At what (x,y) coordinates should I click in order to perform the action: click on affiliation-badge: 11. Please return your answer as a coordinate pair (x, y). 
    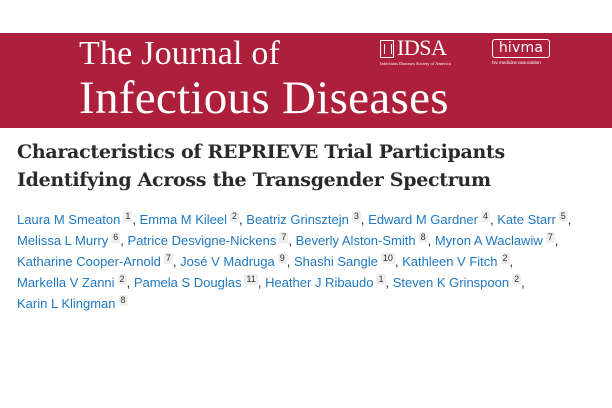
    Looking at the image, I should click on (251, 279).